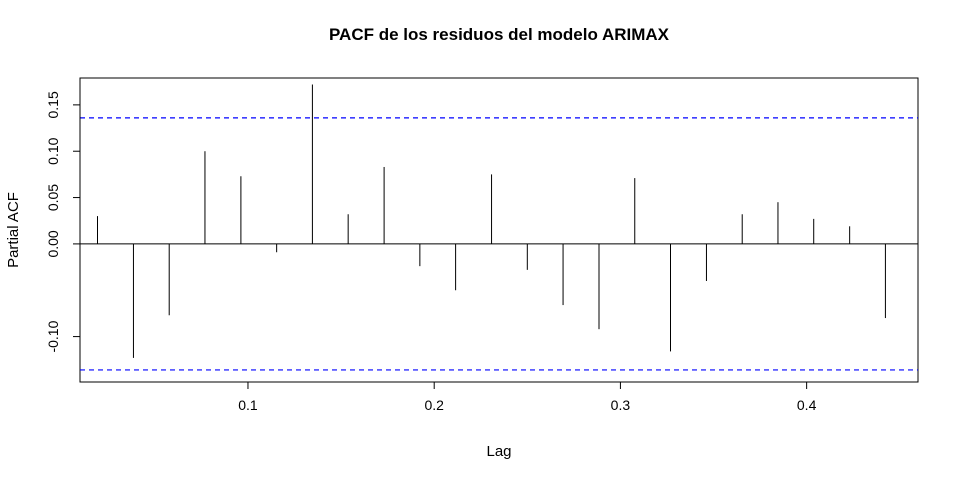 The height and width of the screenshot is (480, 960). I want to click on x-tick-label: 0.3, so click(621, 405).